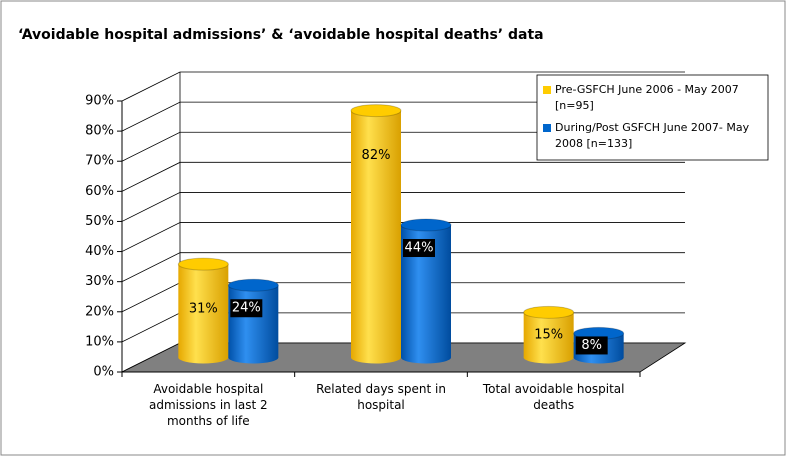 The width and height of the screenshot is (786, 456). What do you see at coordinates (99, 161) in the screenshot?
I see `y-tick-label: 70%` at bounding box center [99, 161].